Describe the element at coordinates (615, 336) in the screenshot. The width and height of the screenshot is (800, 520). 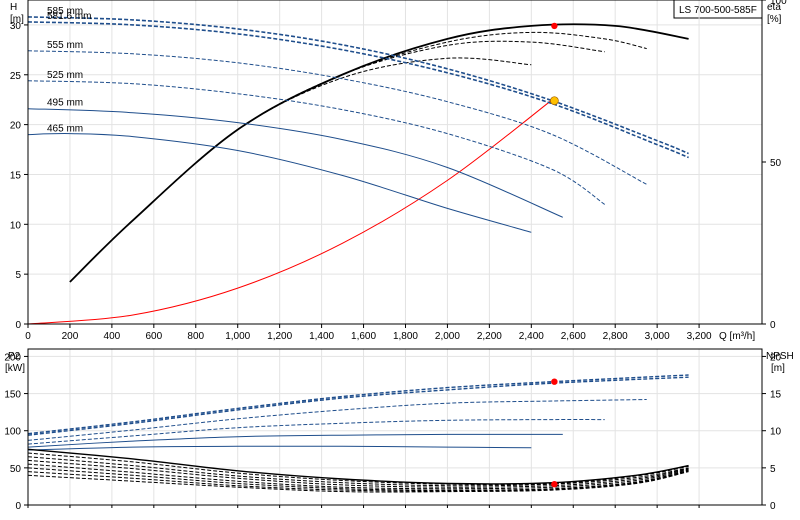
I see `x-tick-label: 2,800` at that location.